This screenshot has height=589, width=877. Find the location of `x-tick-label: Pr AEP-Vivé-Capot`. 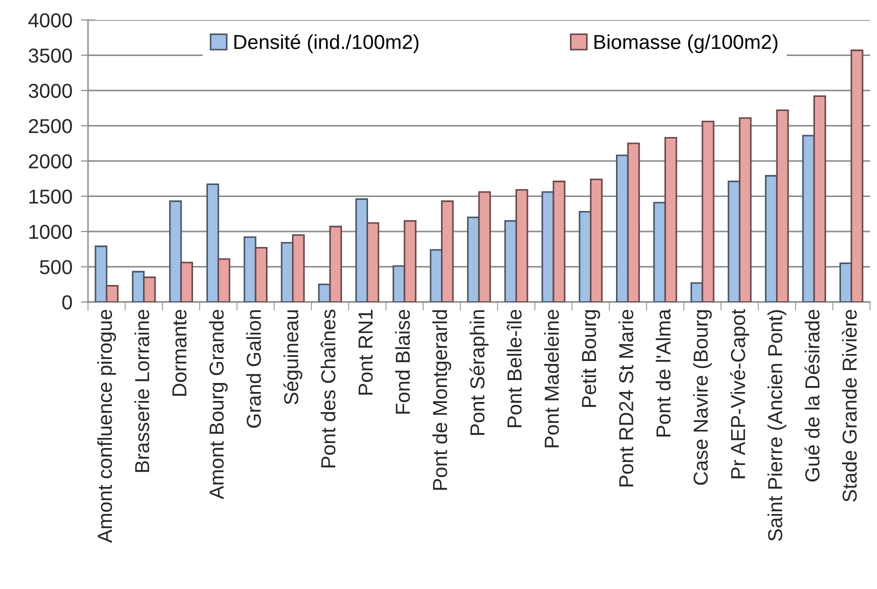

x-tick-label: Pr AEP-Vivé-Capot is located at coordinates (740, 393).